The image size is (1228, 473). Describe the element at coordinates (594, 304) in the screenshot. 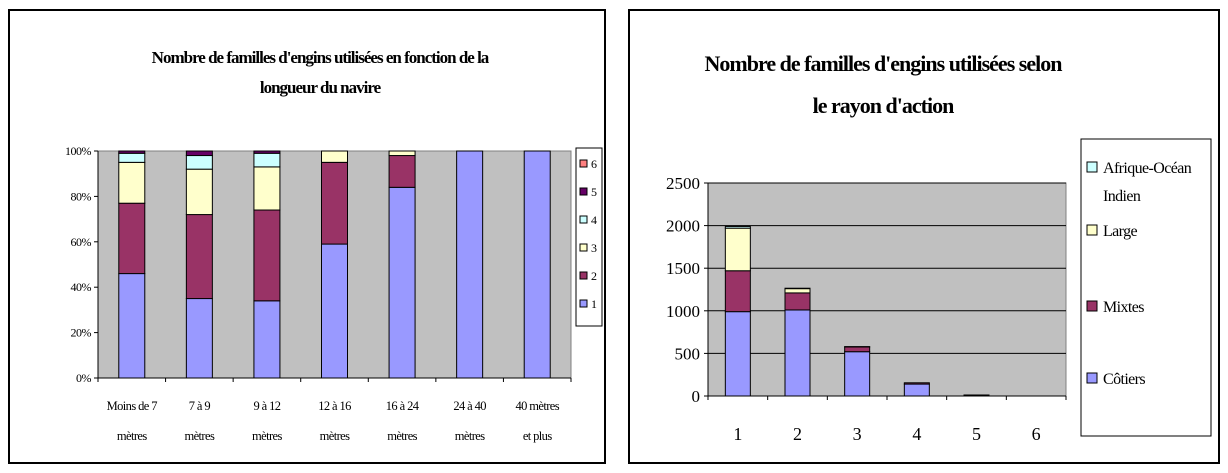

I see `legend-label: 1` at that location.